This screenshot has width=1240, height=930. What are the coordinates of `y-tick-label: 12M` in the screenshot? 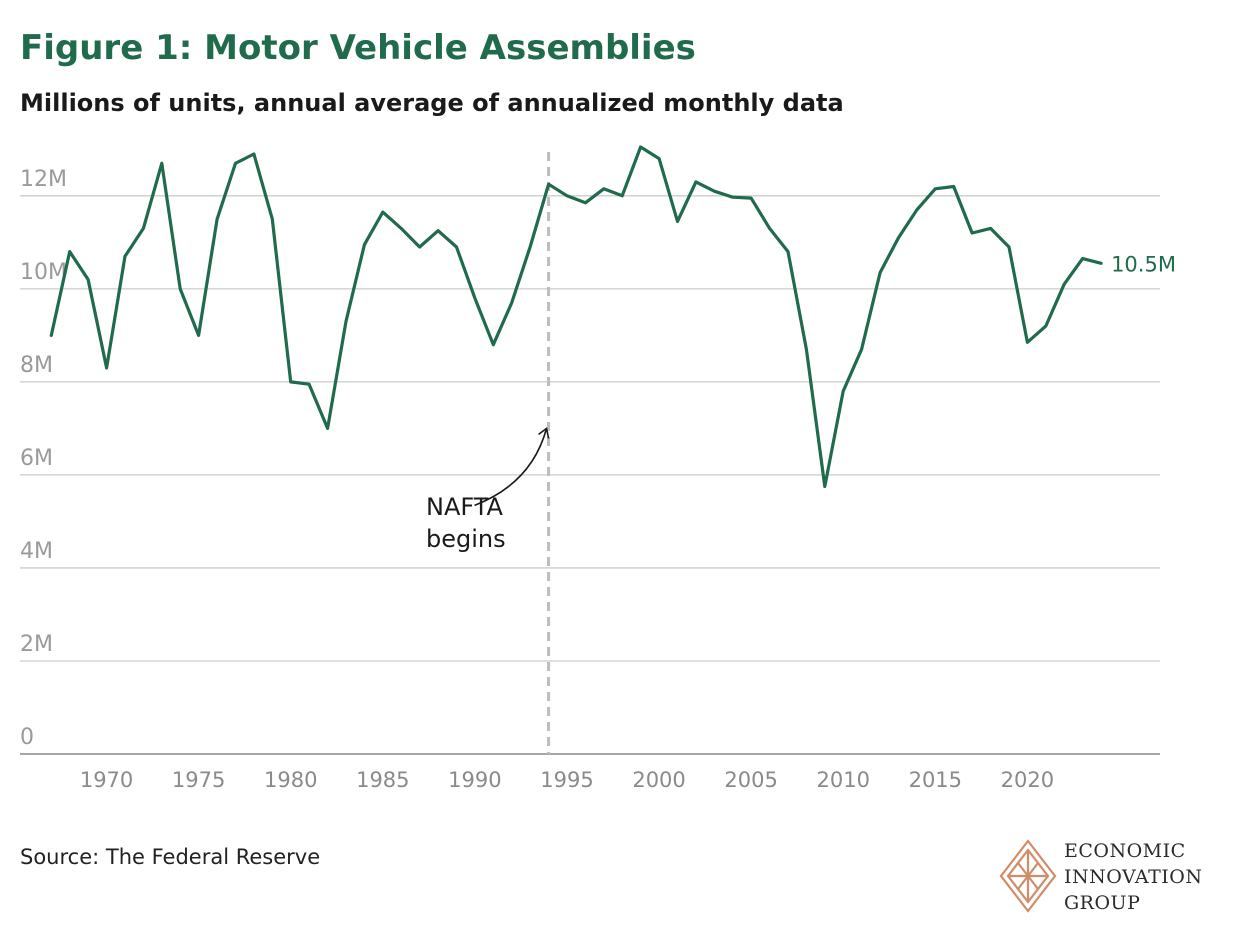 It's located at (43, 179).